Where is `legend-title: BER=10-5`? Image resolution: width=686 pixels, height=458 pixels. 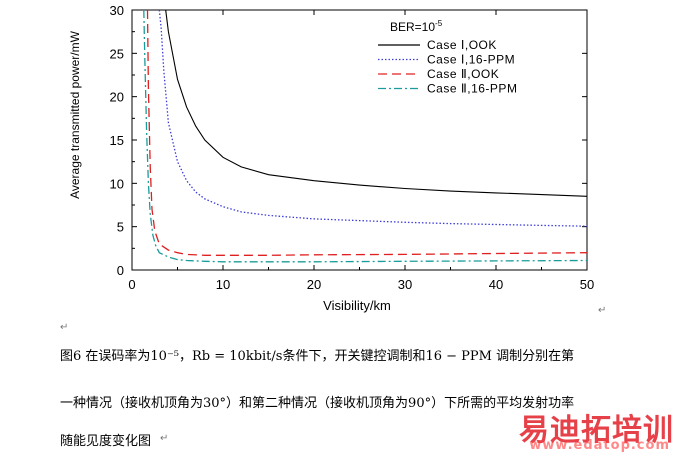 legend-title: BER=10-5 is located at coordinates (416, 26).